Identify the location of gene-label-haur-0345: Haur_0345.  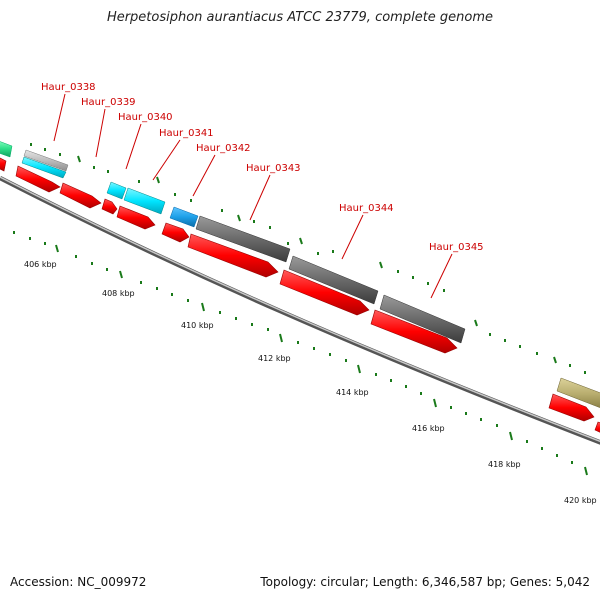
(456, 247).